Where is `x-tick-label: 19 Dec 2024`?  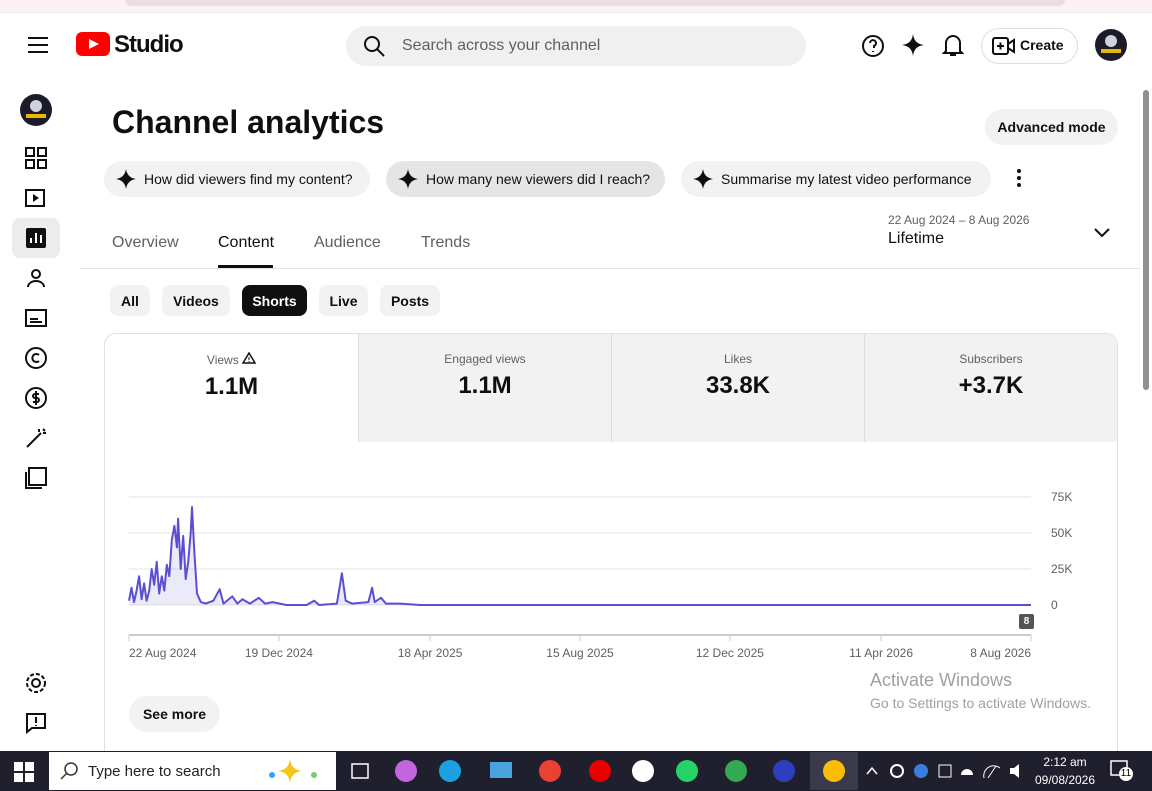 x-tick-label: 19 Dec 2024 is located at coordinates (279, 653).